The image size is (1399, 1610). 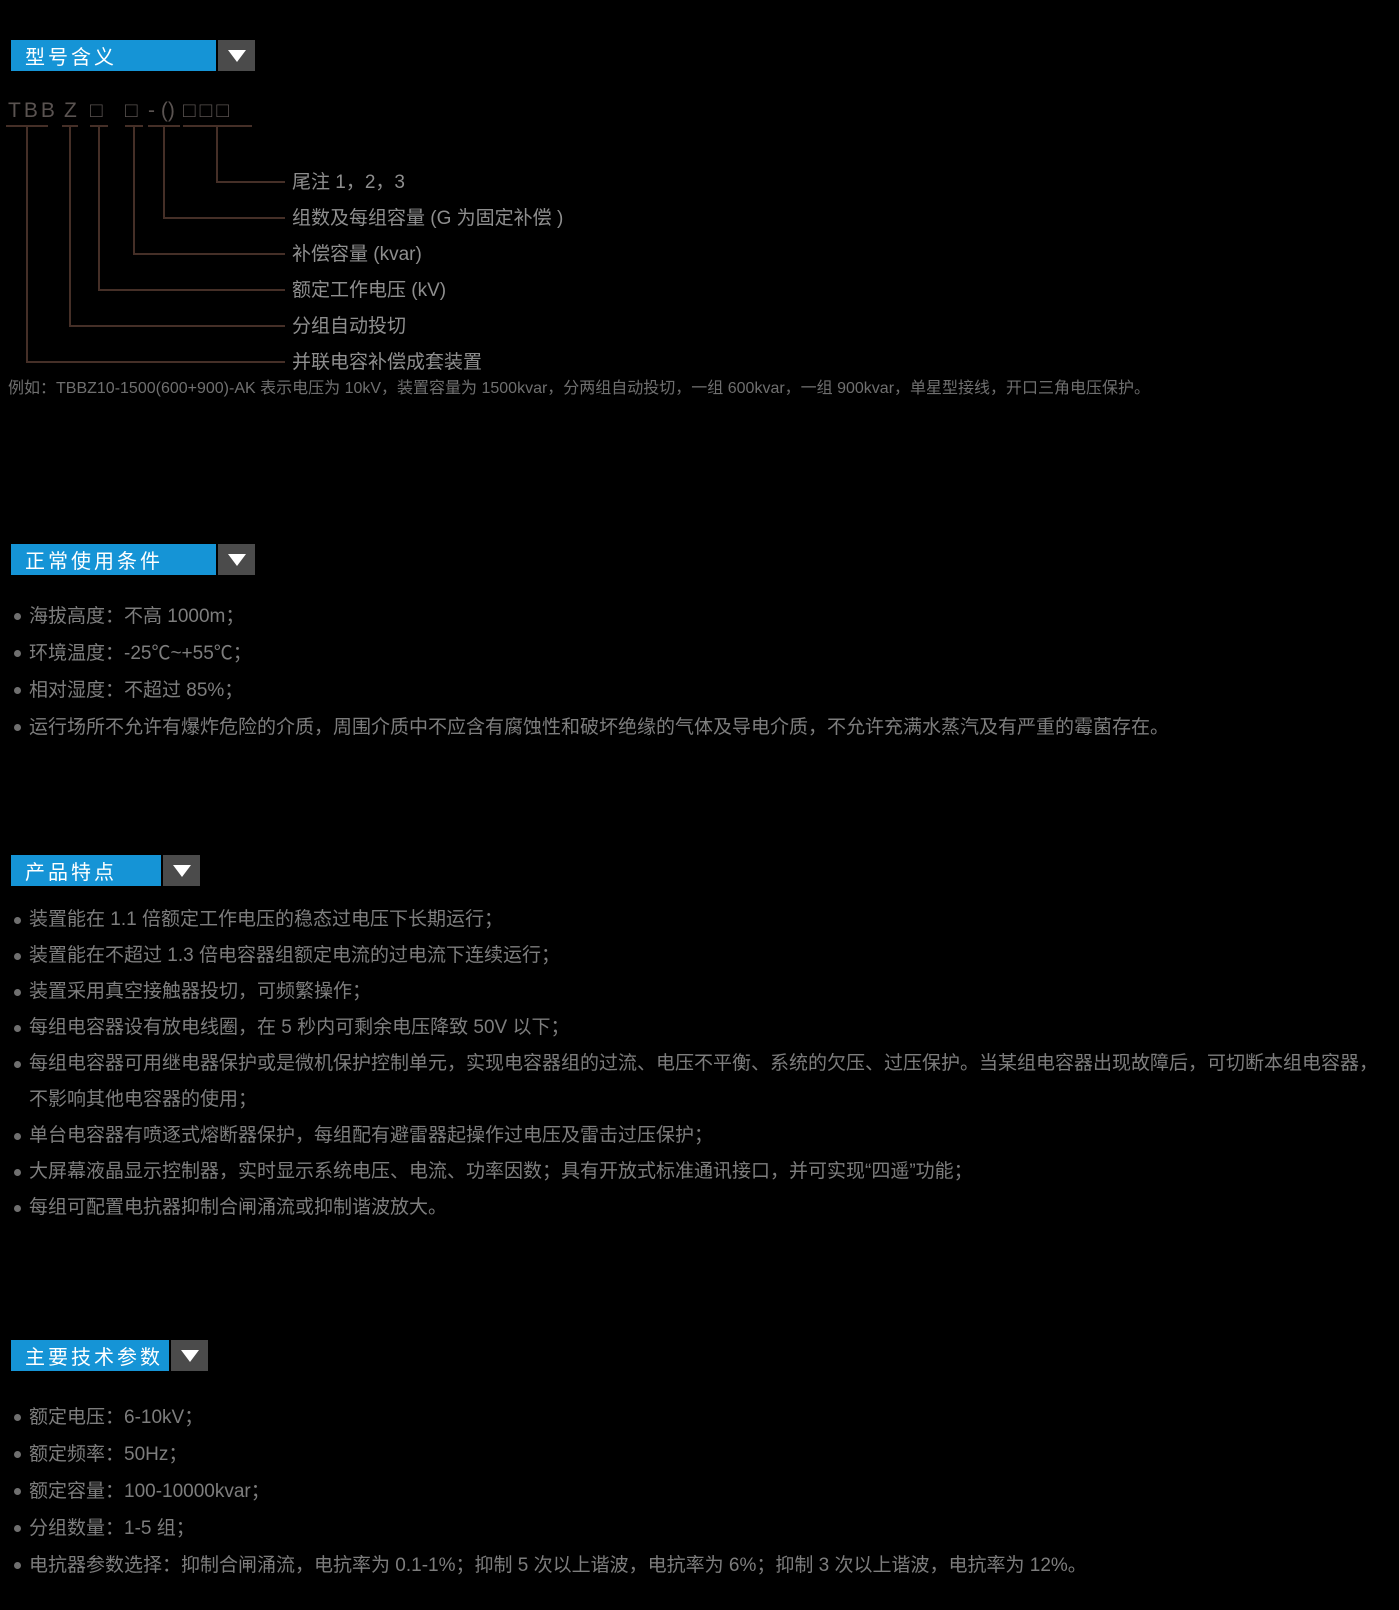 What do you see at coordinates (208, 110) in the screenshot?
I see `model-part-box-3: □□□` at bounding box center [208, 110].